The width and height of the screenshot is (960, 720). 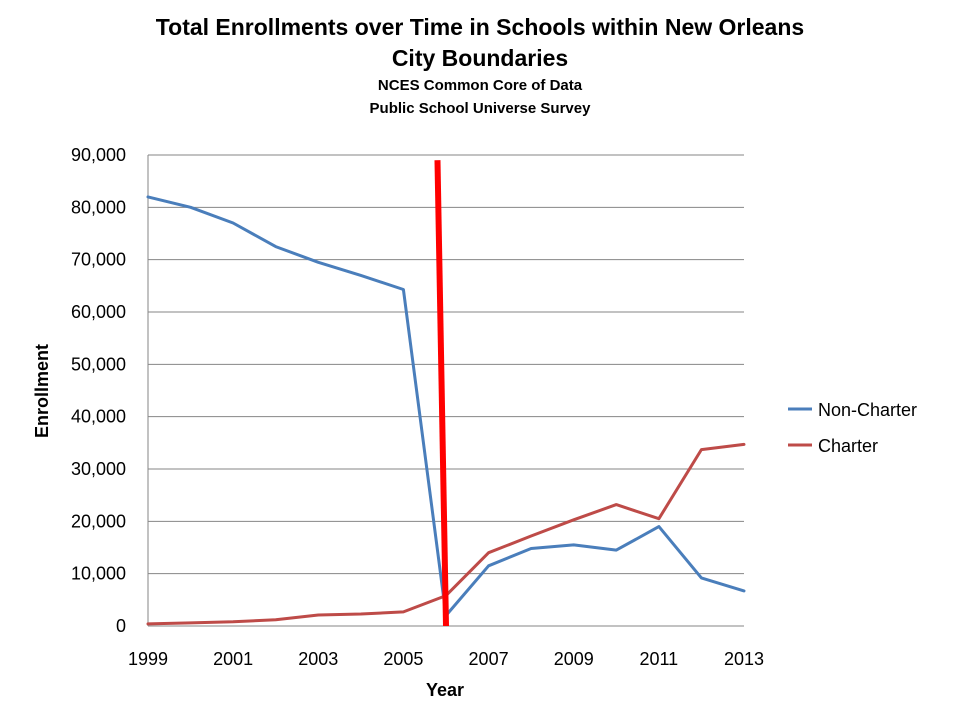 I want to click on x-tick-label: 2011, so click(x=658, y=659).